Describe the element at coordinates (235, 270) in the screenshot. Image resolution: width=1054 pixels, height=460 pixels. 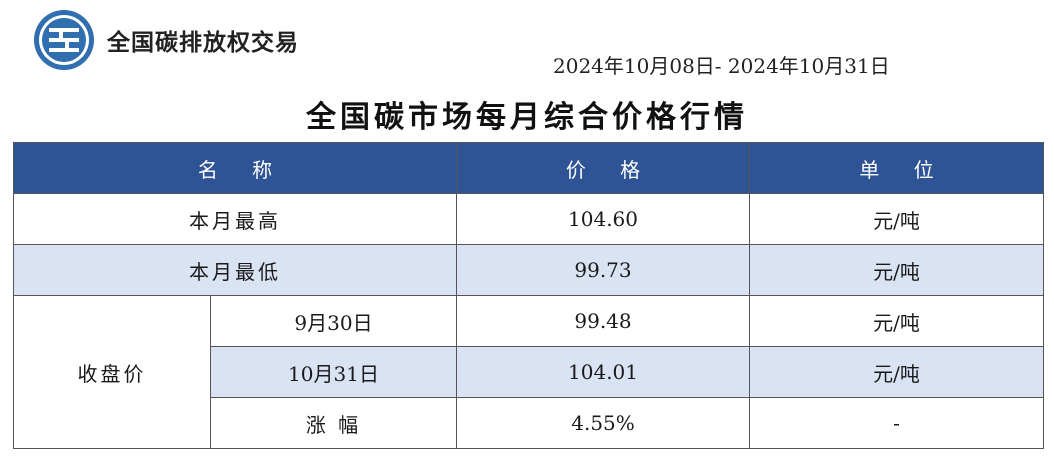
I see `row-name: 本月最低` at that location.